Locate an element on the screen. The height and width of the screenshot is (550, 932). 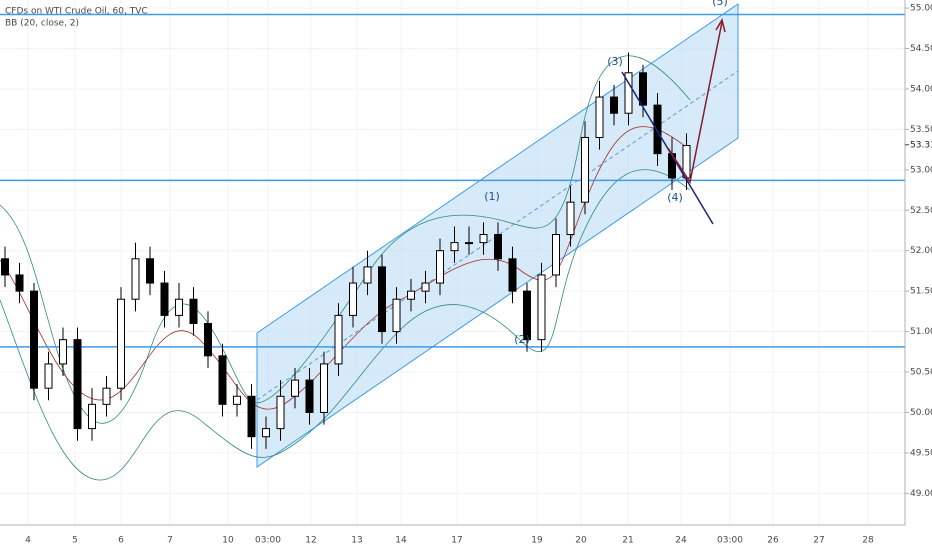
x-tick-label: 14 is located at coordinates (401, 541).